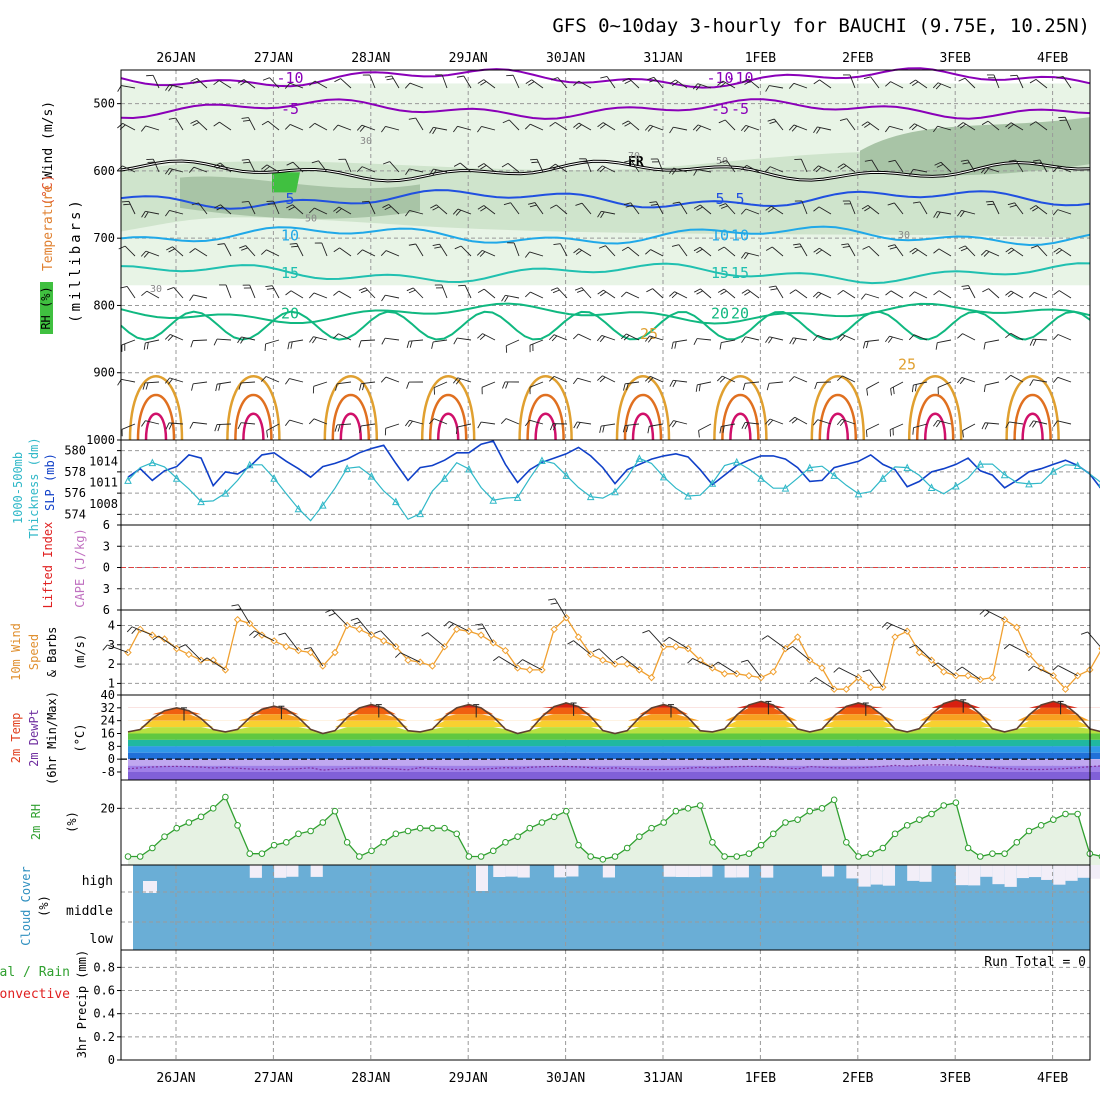 This screenshot has height=1100, width=1100. What do you see at coordinates (719, 78) in the screenshot?
I see `isotherm-label: -10` at bounding box center [719, 78].